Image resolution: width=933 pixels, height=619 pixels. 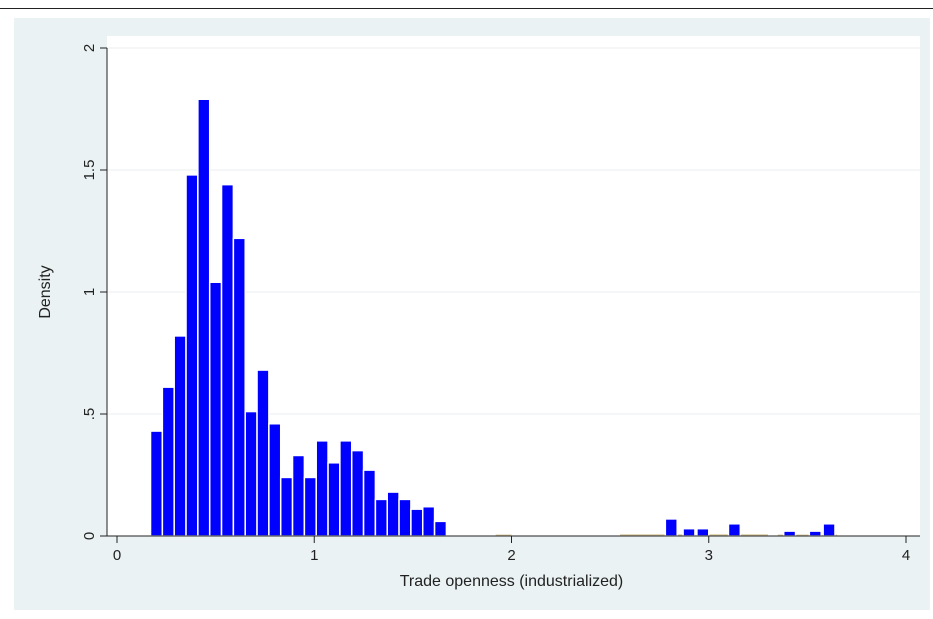 What do you see at coordinates (511, 555) in the screenshot?
I see `x-tick-label: 2` at bounding box center [511, 555].